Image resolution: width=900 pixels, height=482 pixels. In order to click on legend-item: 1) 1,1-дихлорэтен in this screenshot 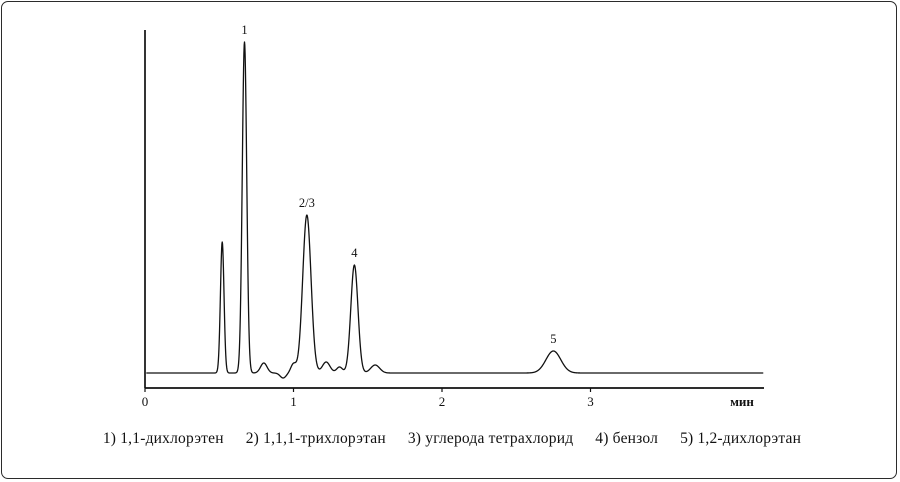, I will do `click(163, 438)`.